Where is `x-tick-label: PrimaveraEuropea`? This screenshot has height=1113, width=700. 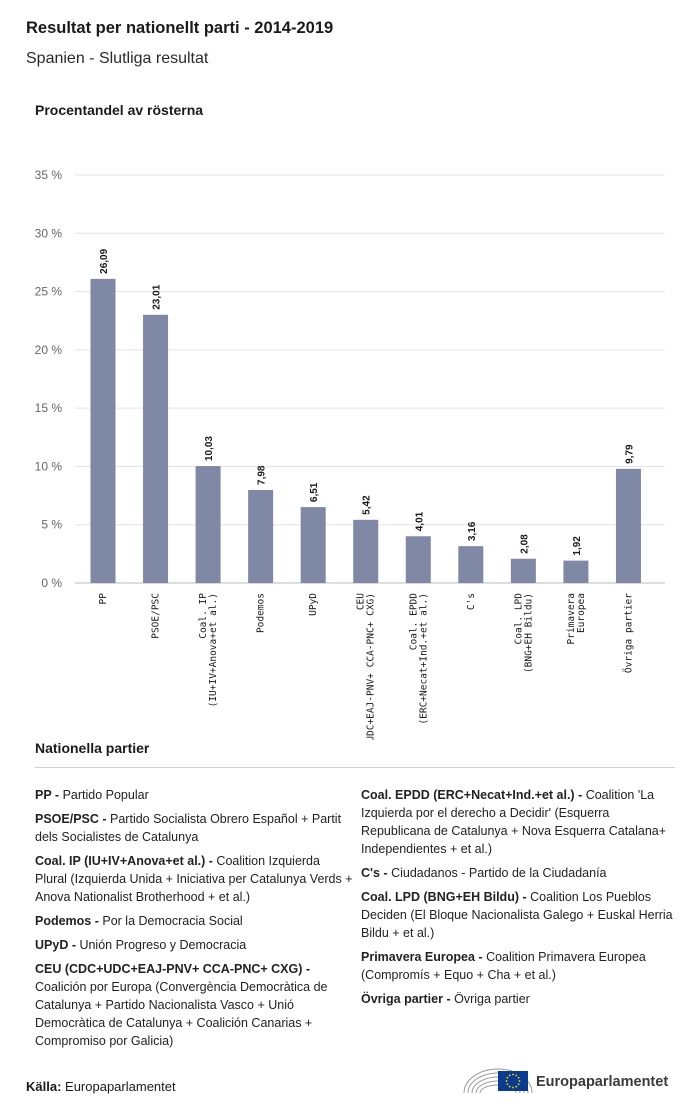 x-tick-label: PrimaveraEuropea is located at coordinates (576, 618).